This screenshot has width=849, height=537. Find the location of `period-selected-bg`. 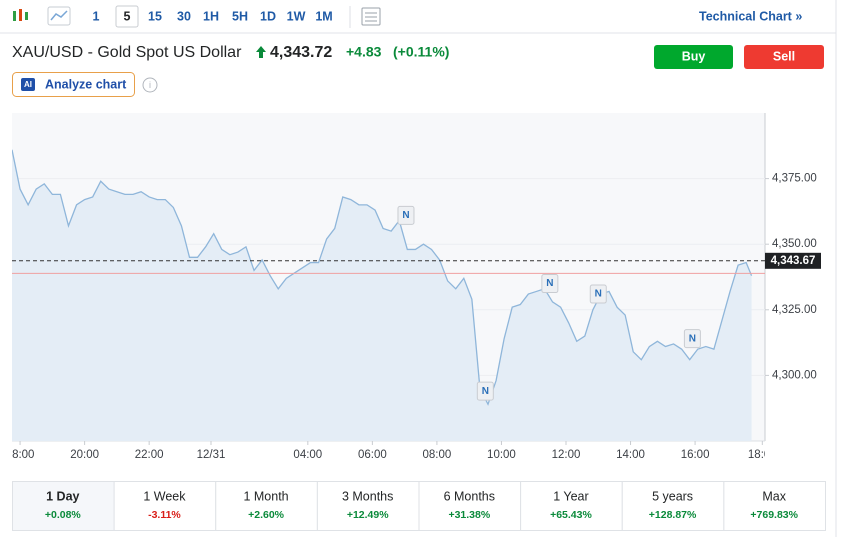

period-selected-bg is located at coordinates (63, 506).